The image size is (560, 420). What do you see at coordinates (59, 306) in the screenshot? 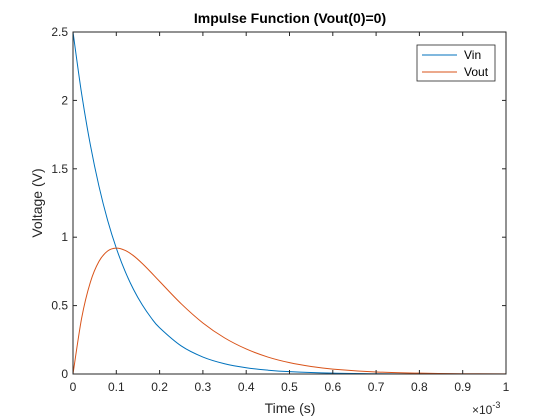
I see `y-tick-label: 0.5` at bounding box center [59, 306].